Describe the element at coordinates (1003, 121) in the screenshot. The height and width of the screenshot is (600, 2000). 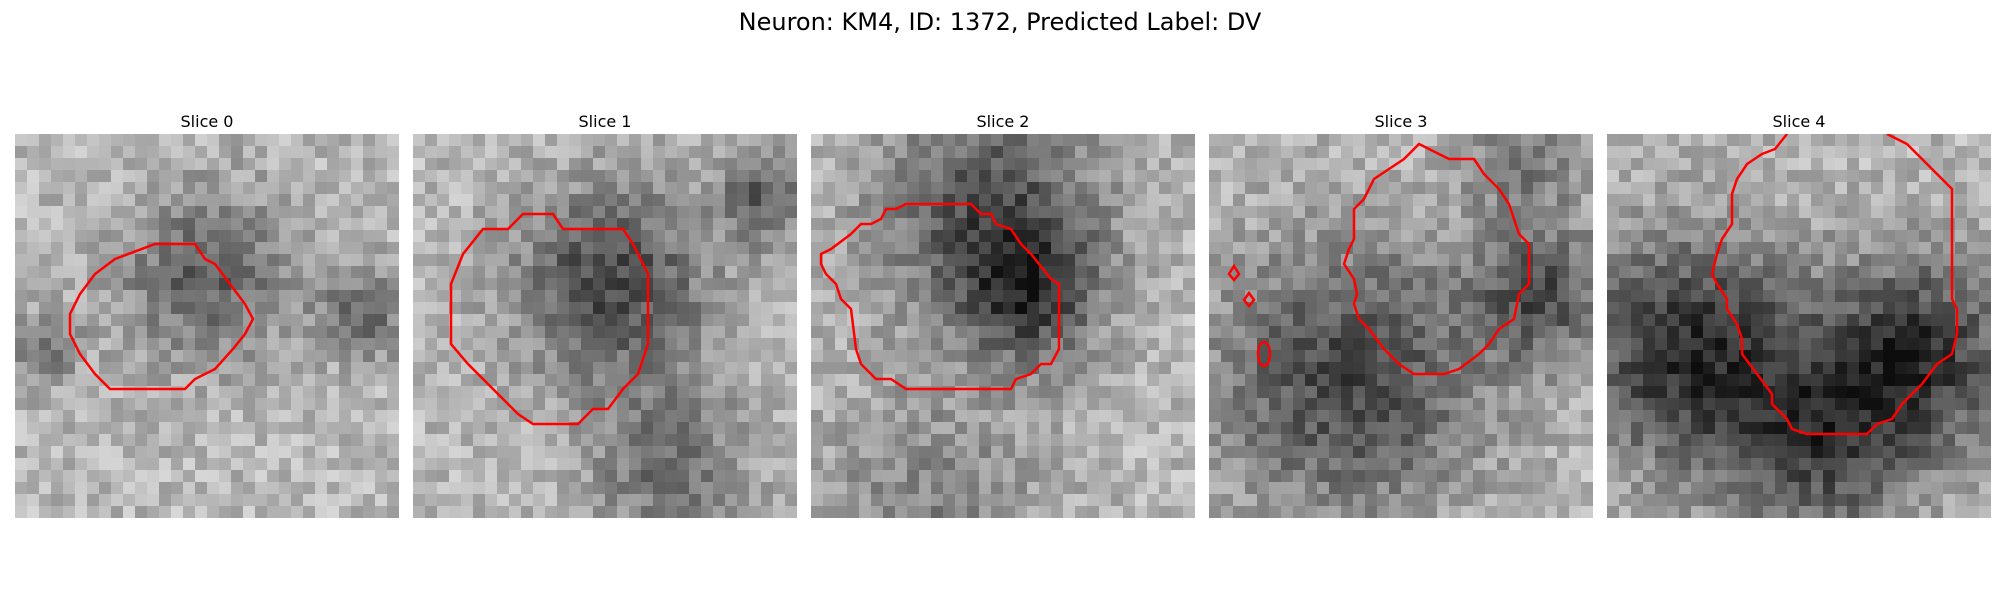
I see `slice-title: Slice 2` at that location.